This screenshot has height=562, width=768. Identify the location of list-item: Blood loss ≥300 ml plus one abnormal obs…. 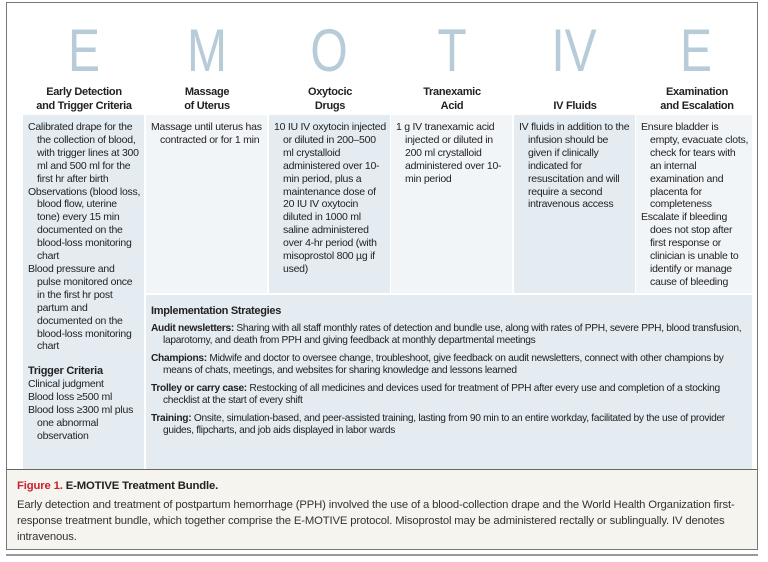
(81, 423).